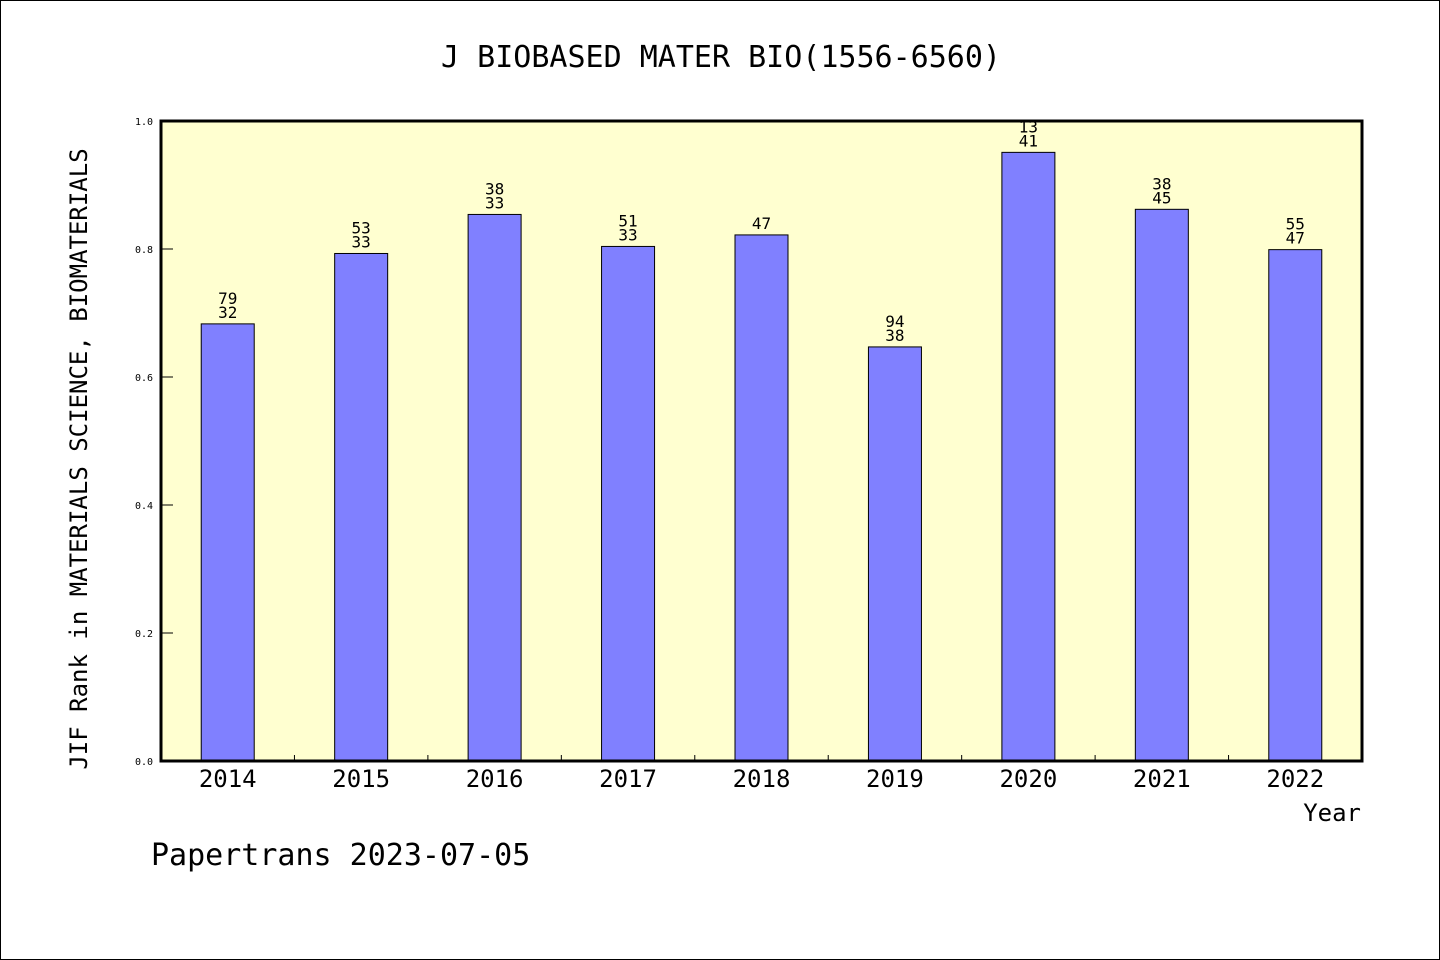  I want to click on bar-2014, so click(227, 542).